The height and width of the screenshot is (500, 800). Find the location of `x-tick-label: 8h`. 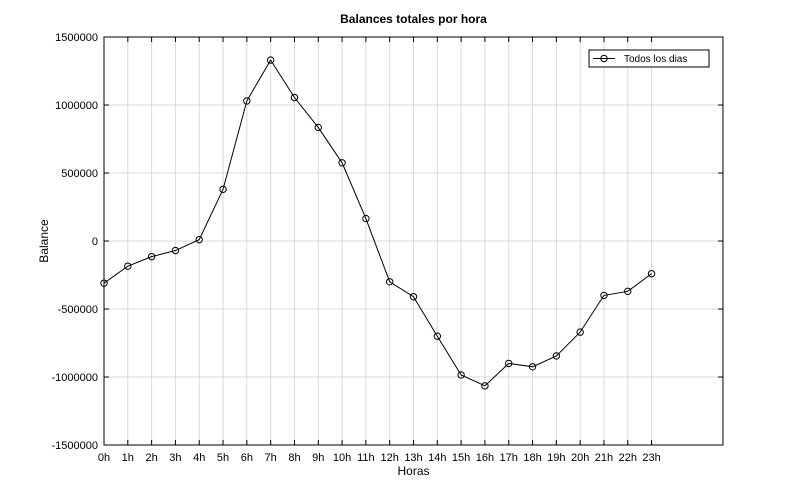

x-tick-label: 8h is located at coordinates (294, 458).